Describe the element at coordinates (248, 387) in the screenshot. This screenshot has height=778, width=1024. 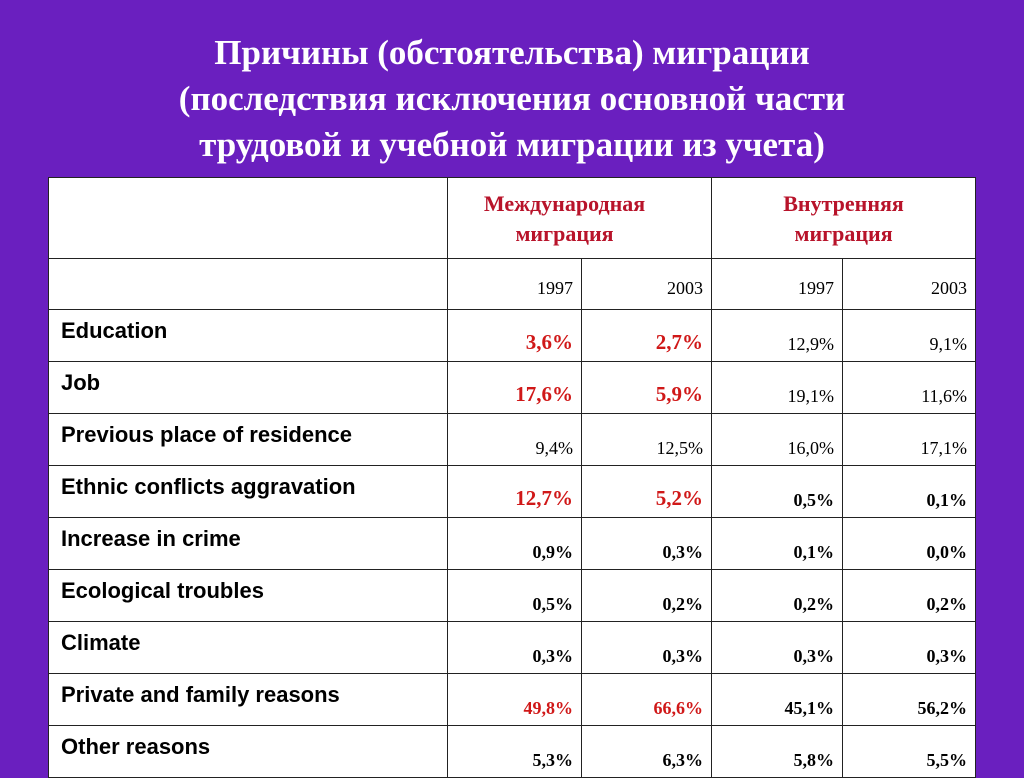
I see `row-label: Job` at that location.